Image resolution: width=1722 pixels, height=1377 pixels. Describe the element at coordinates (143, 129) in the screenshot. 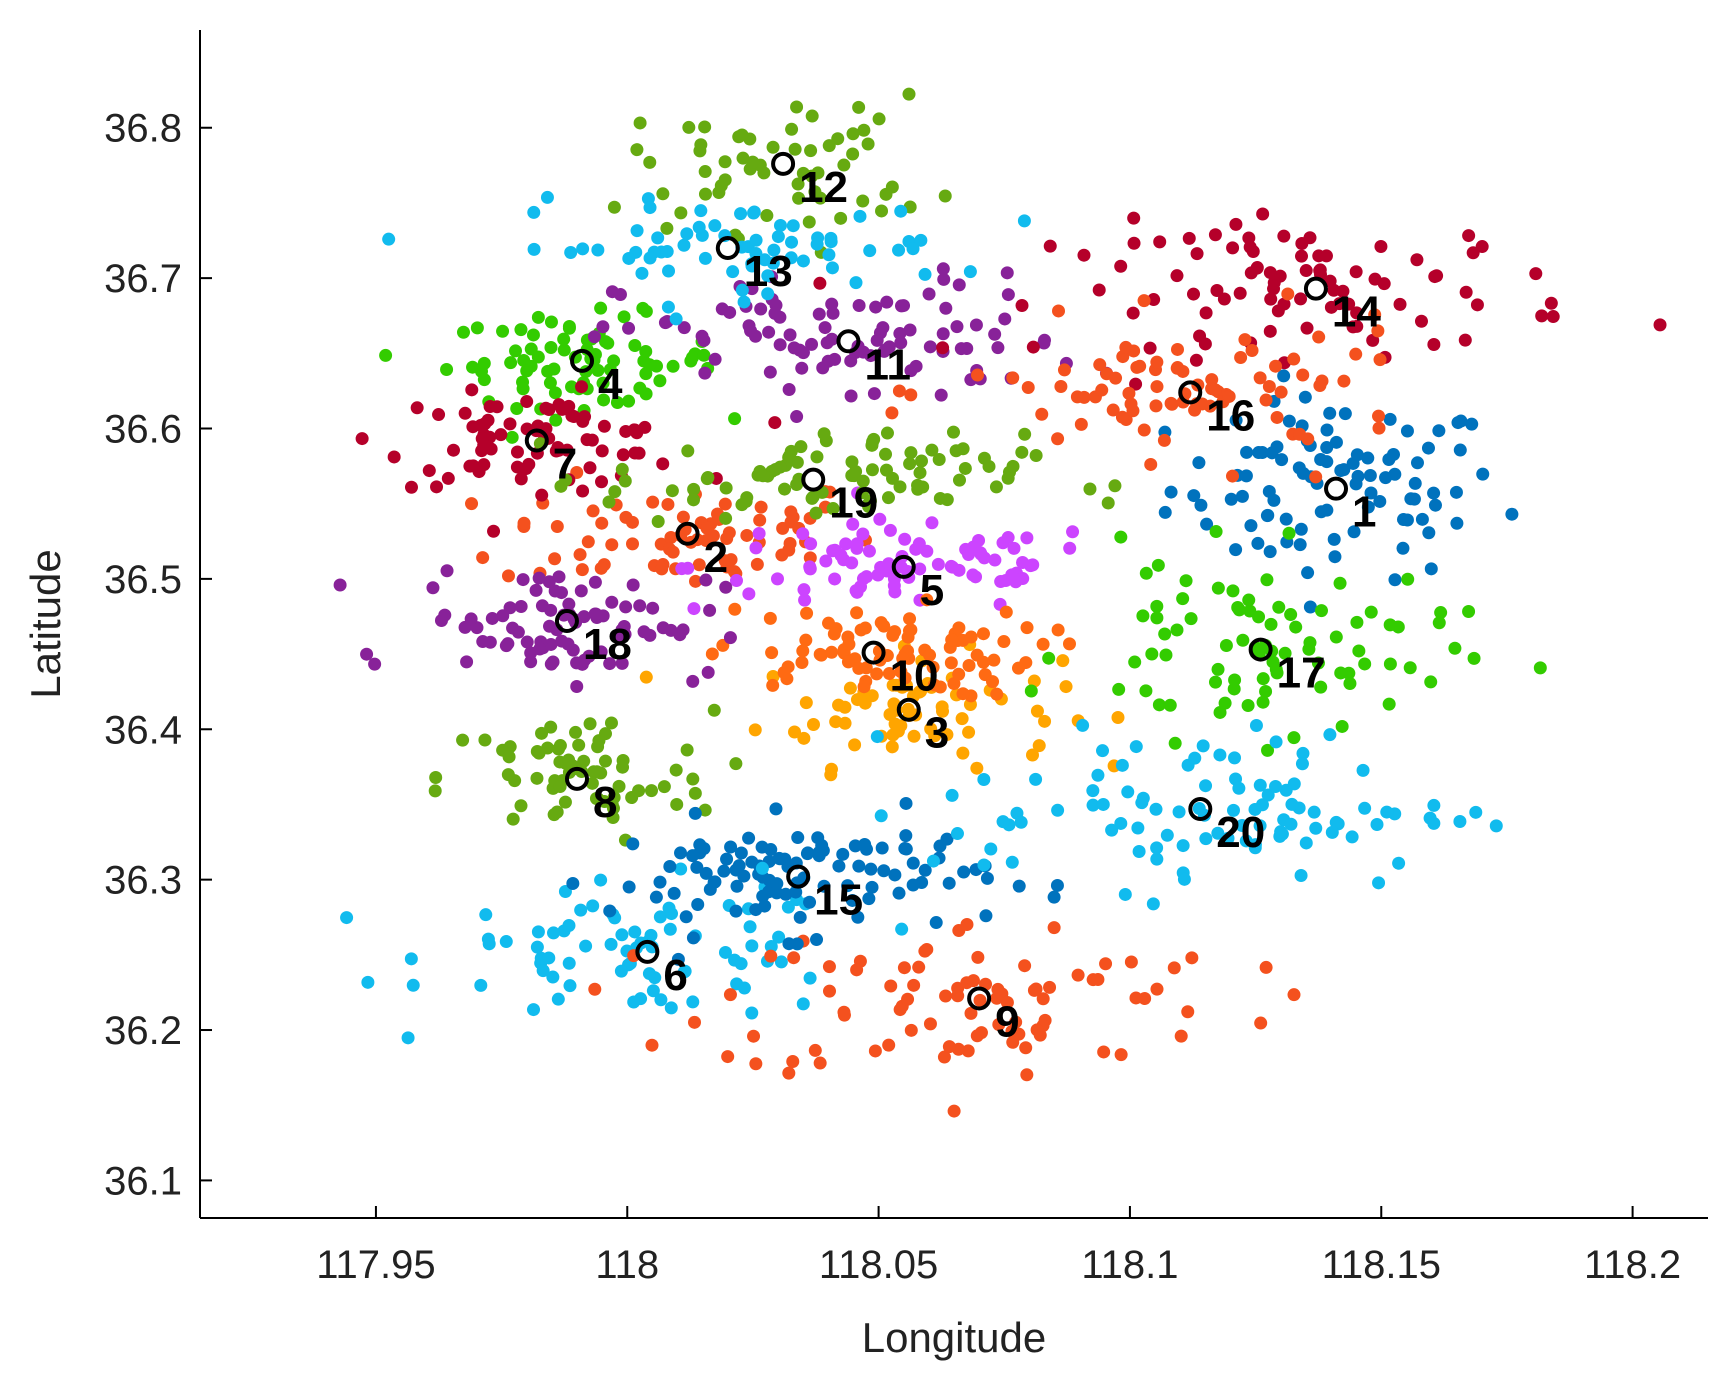

I see `y-tick-label: 36.8` at that location.